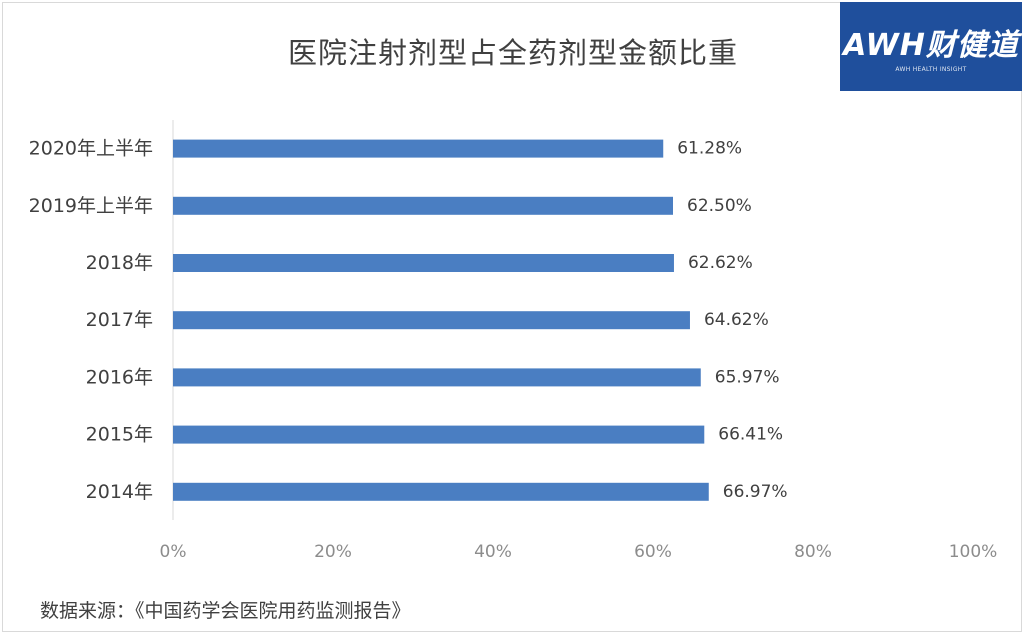 This screenshot has width=1026, height=636. What do you see at coordinates (91, 149) in the screenshot?
I see `category-label: 2020年上半年` at bounding box center [91, 149].